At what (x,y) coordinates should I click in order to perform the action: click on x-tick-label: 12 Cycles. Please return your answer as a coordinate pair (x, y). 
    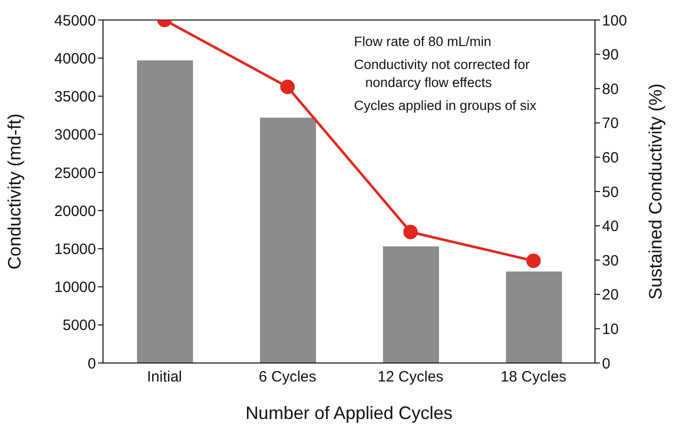
    Looking at the image, I should click on (411, 377).